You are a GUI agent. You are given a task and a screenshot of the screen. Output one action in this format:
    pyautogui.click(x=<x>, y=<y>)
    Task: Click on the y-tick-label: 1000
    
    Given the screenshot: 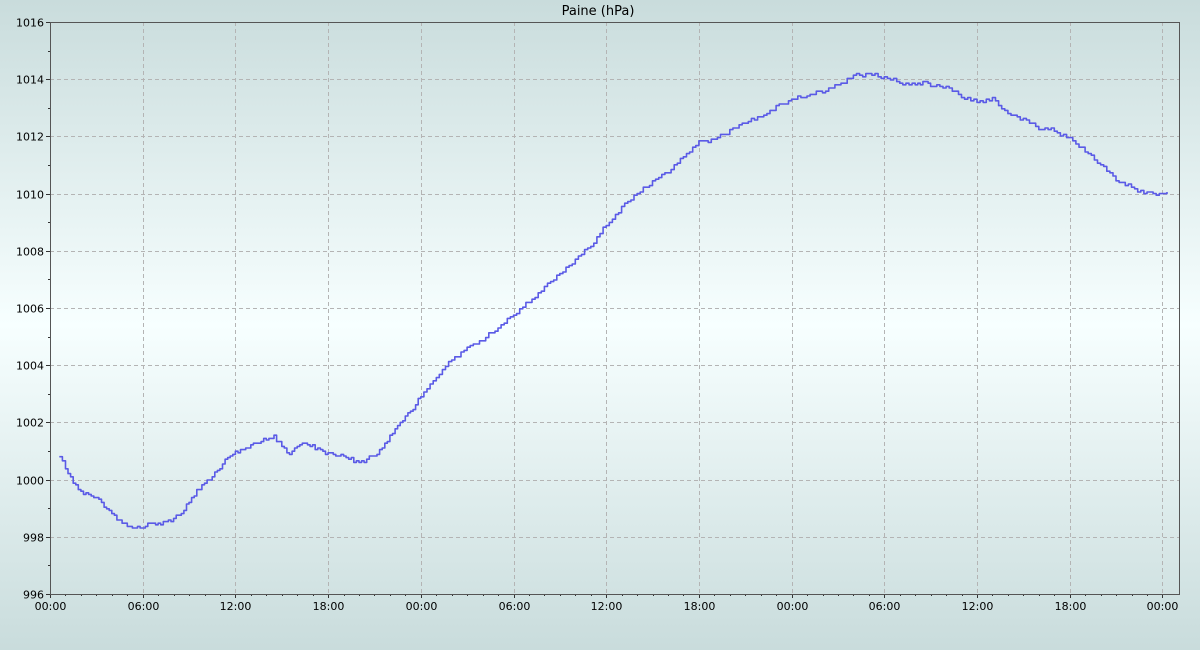 What is the action you would take?
    pyautogui.click(x=30, y=481)
    